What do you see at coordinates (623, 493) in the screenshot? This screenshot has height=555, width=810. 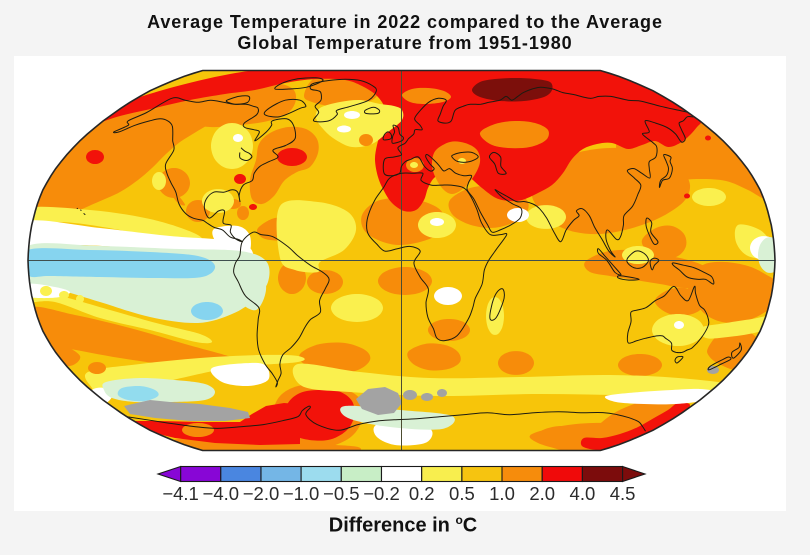 I see `svg-text: 4.5` at bounding box center [623, 493].